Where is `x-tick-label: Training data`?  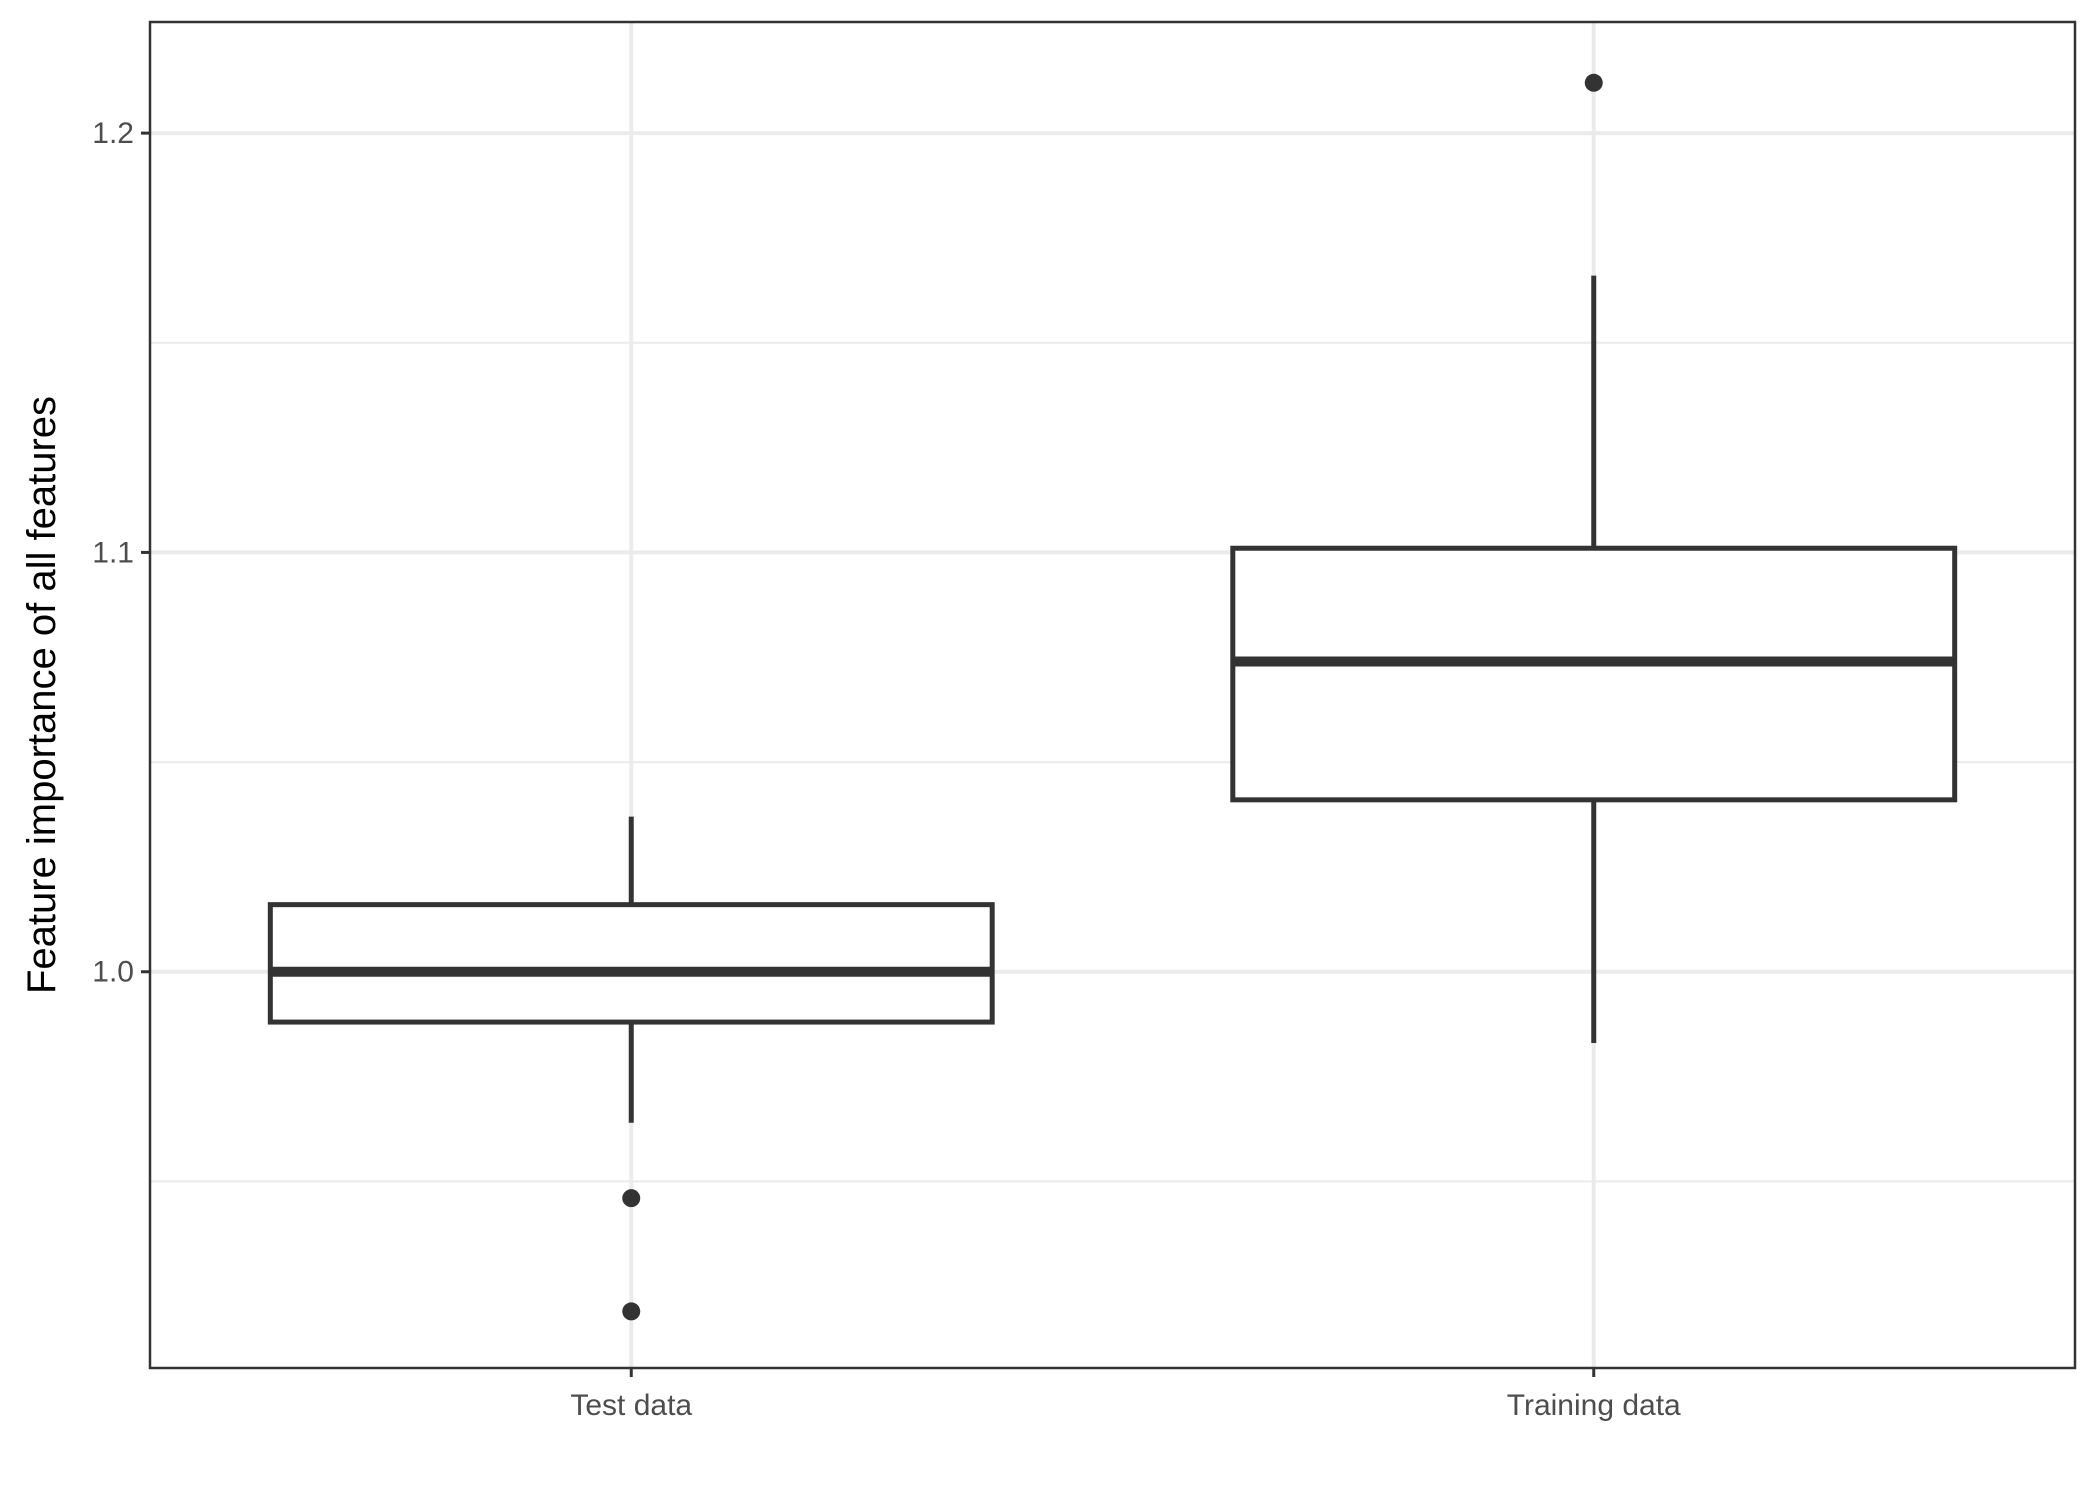
x-tick-label: Training data is located at coordinates (1594, 1405).